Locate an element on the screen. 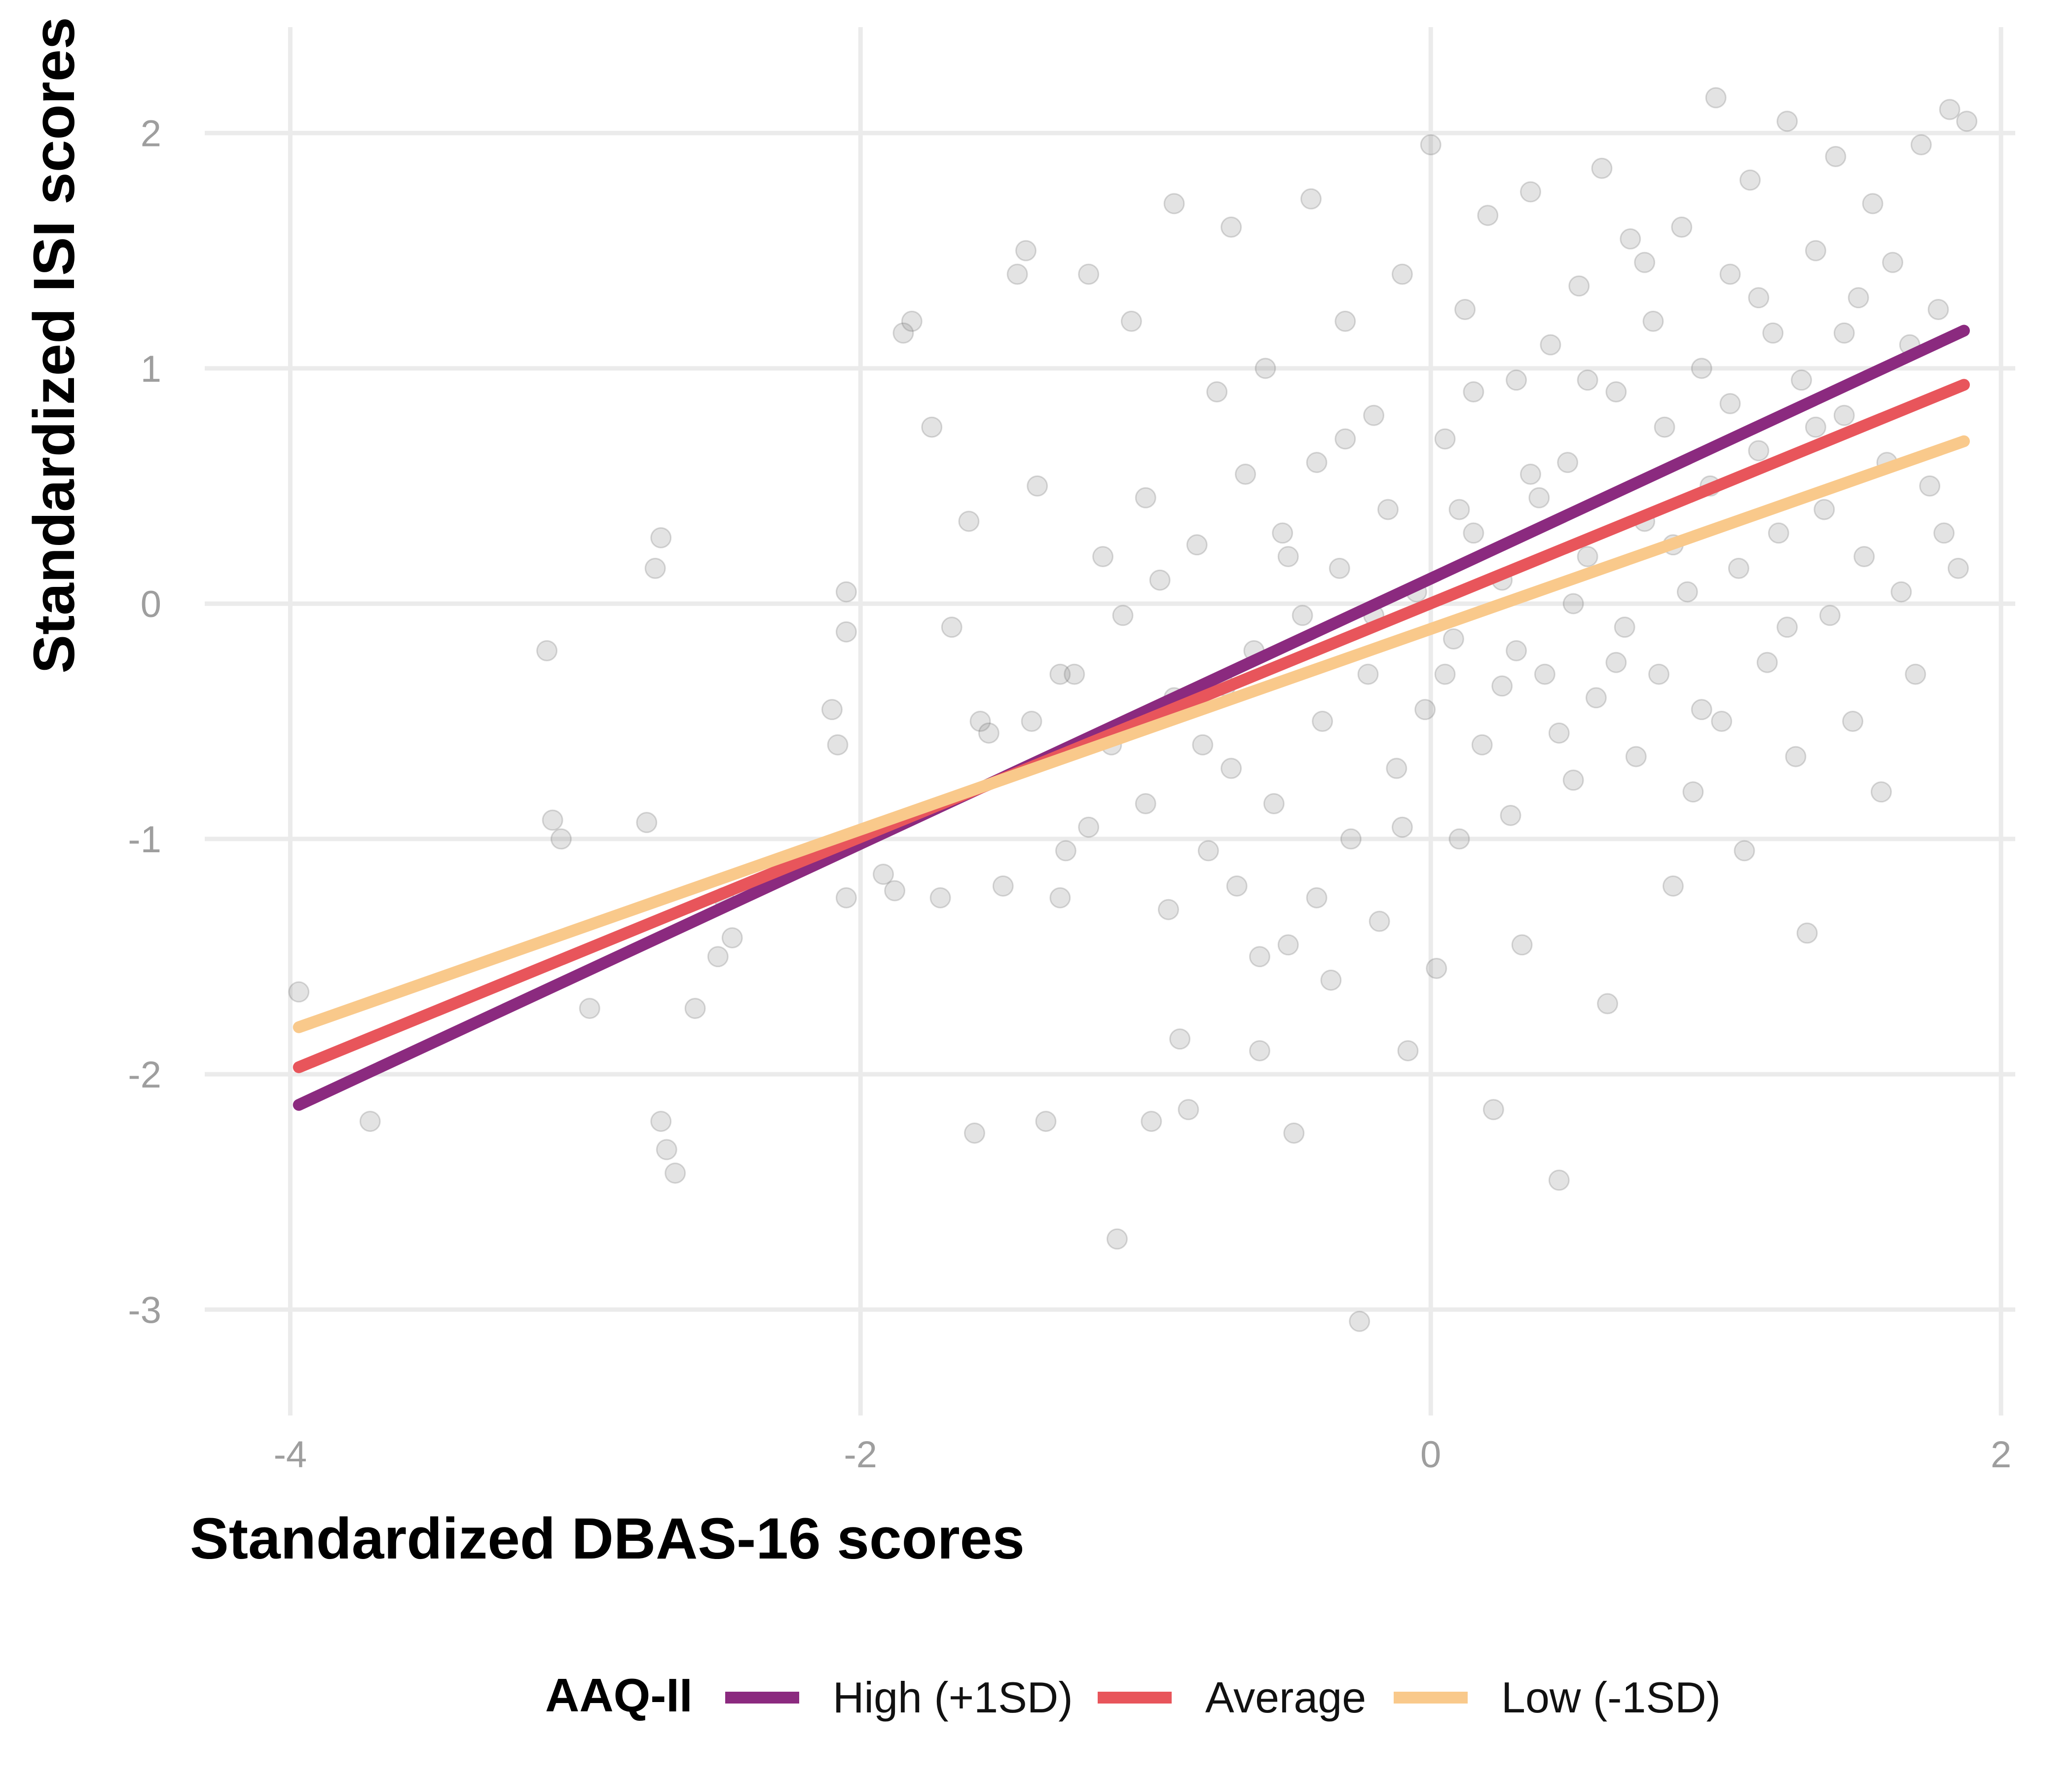  x-tick-label: -2 is located at coordinates (861, 1455).